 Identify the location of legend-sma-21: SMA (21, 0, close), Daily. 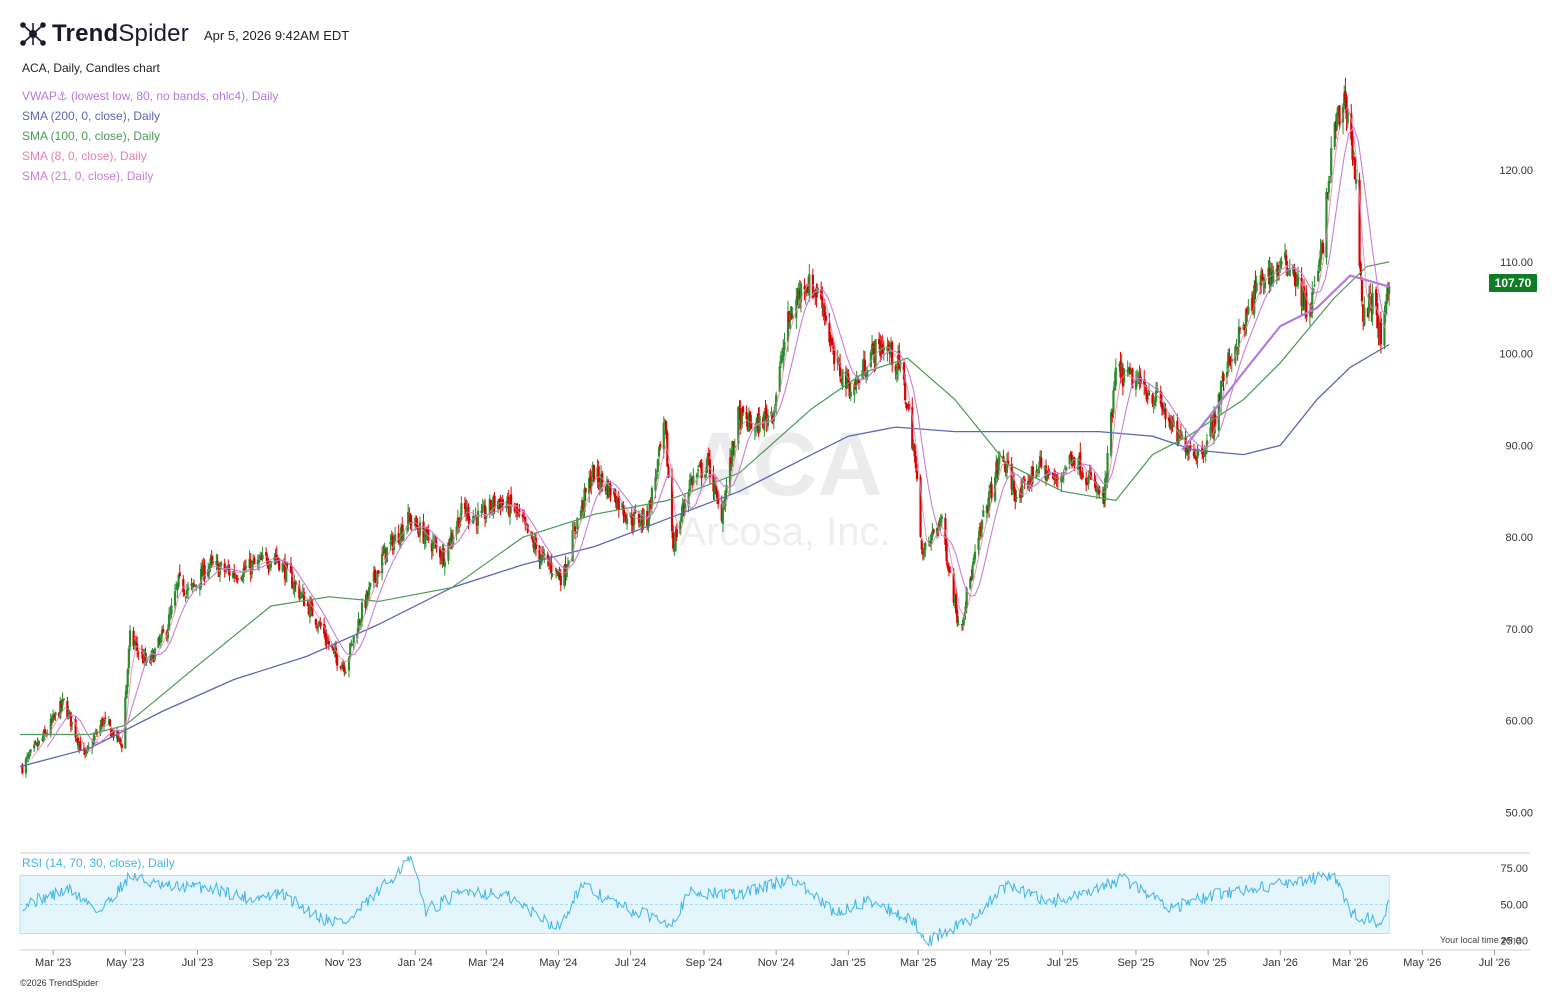
(88, 176).